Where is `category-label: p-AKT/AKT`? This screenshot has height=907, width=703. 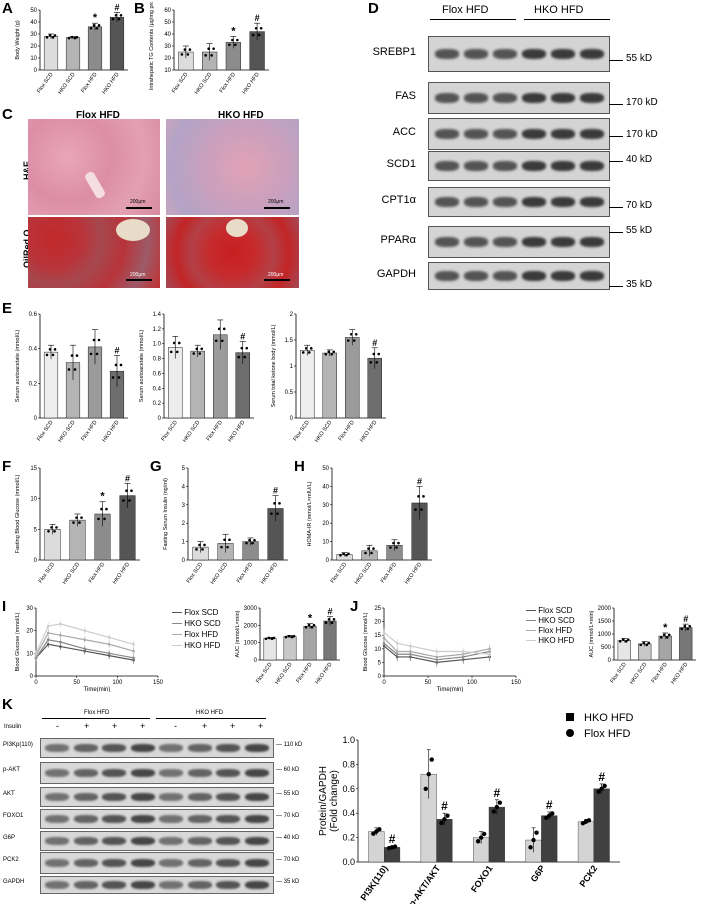
category-label: p-AKT/AKT is located at coordinates (425, 883).